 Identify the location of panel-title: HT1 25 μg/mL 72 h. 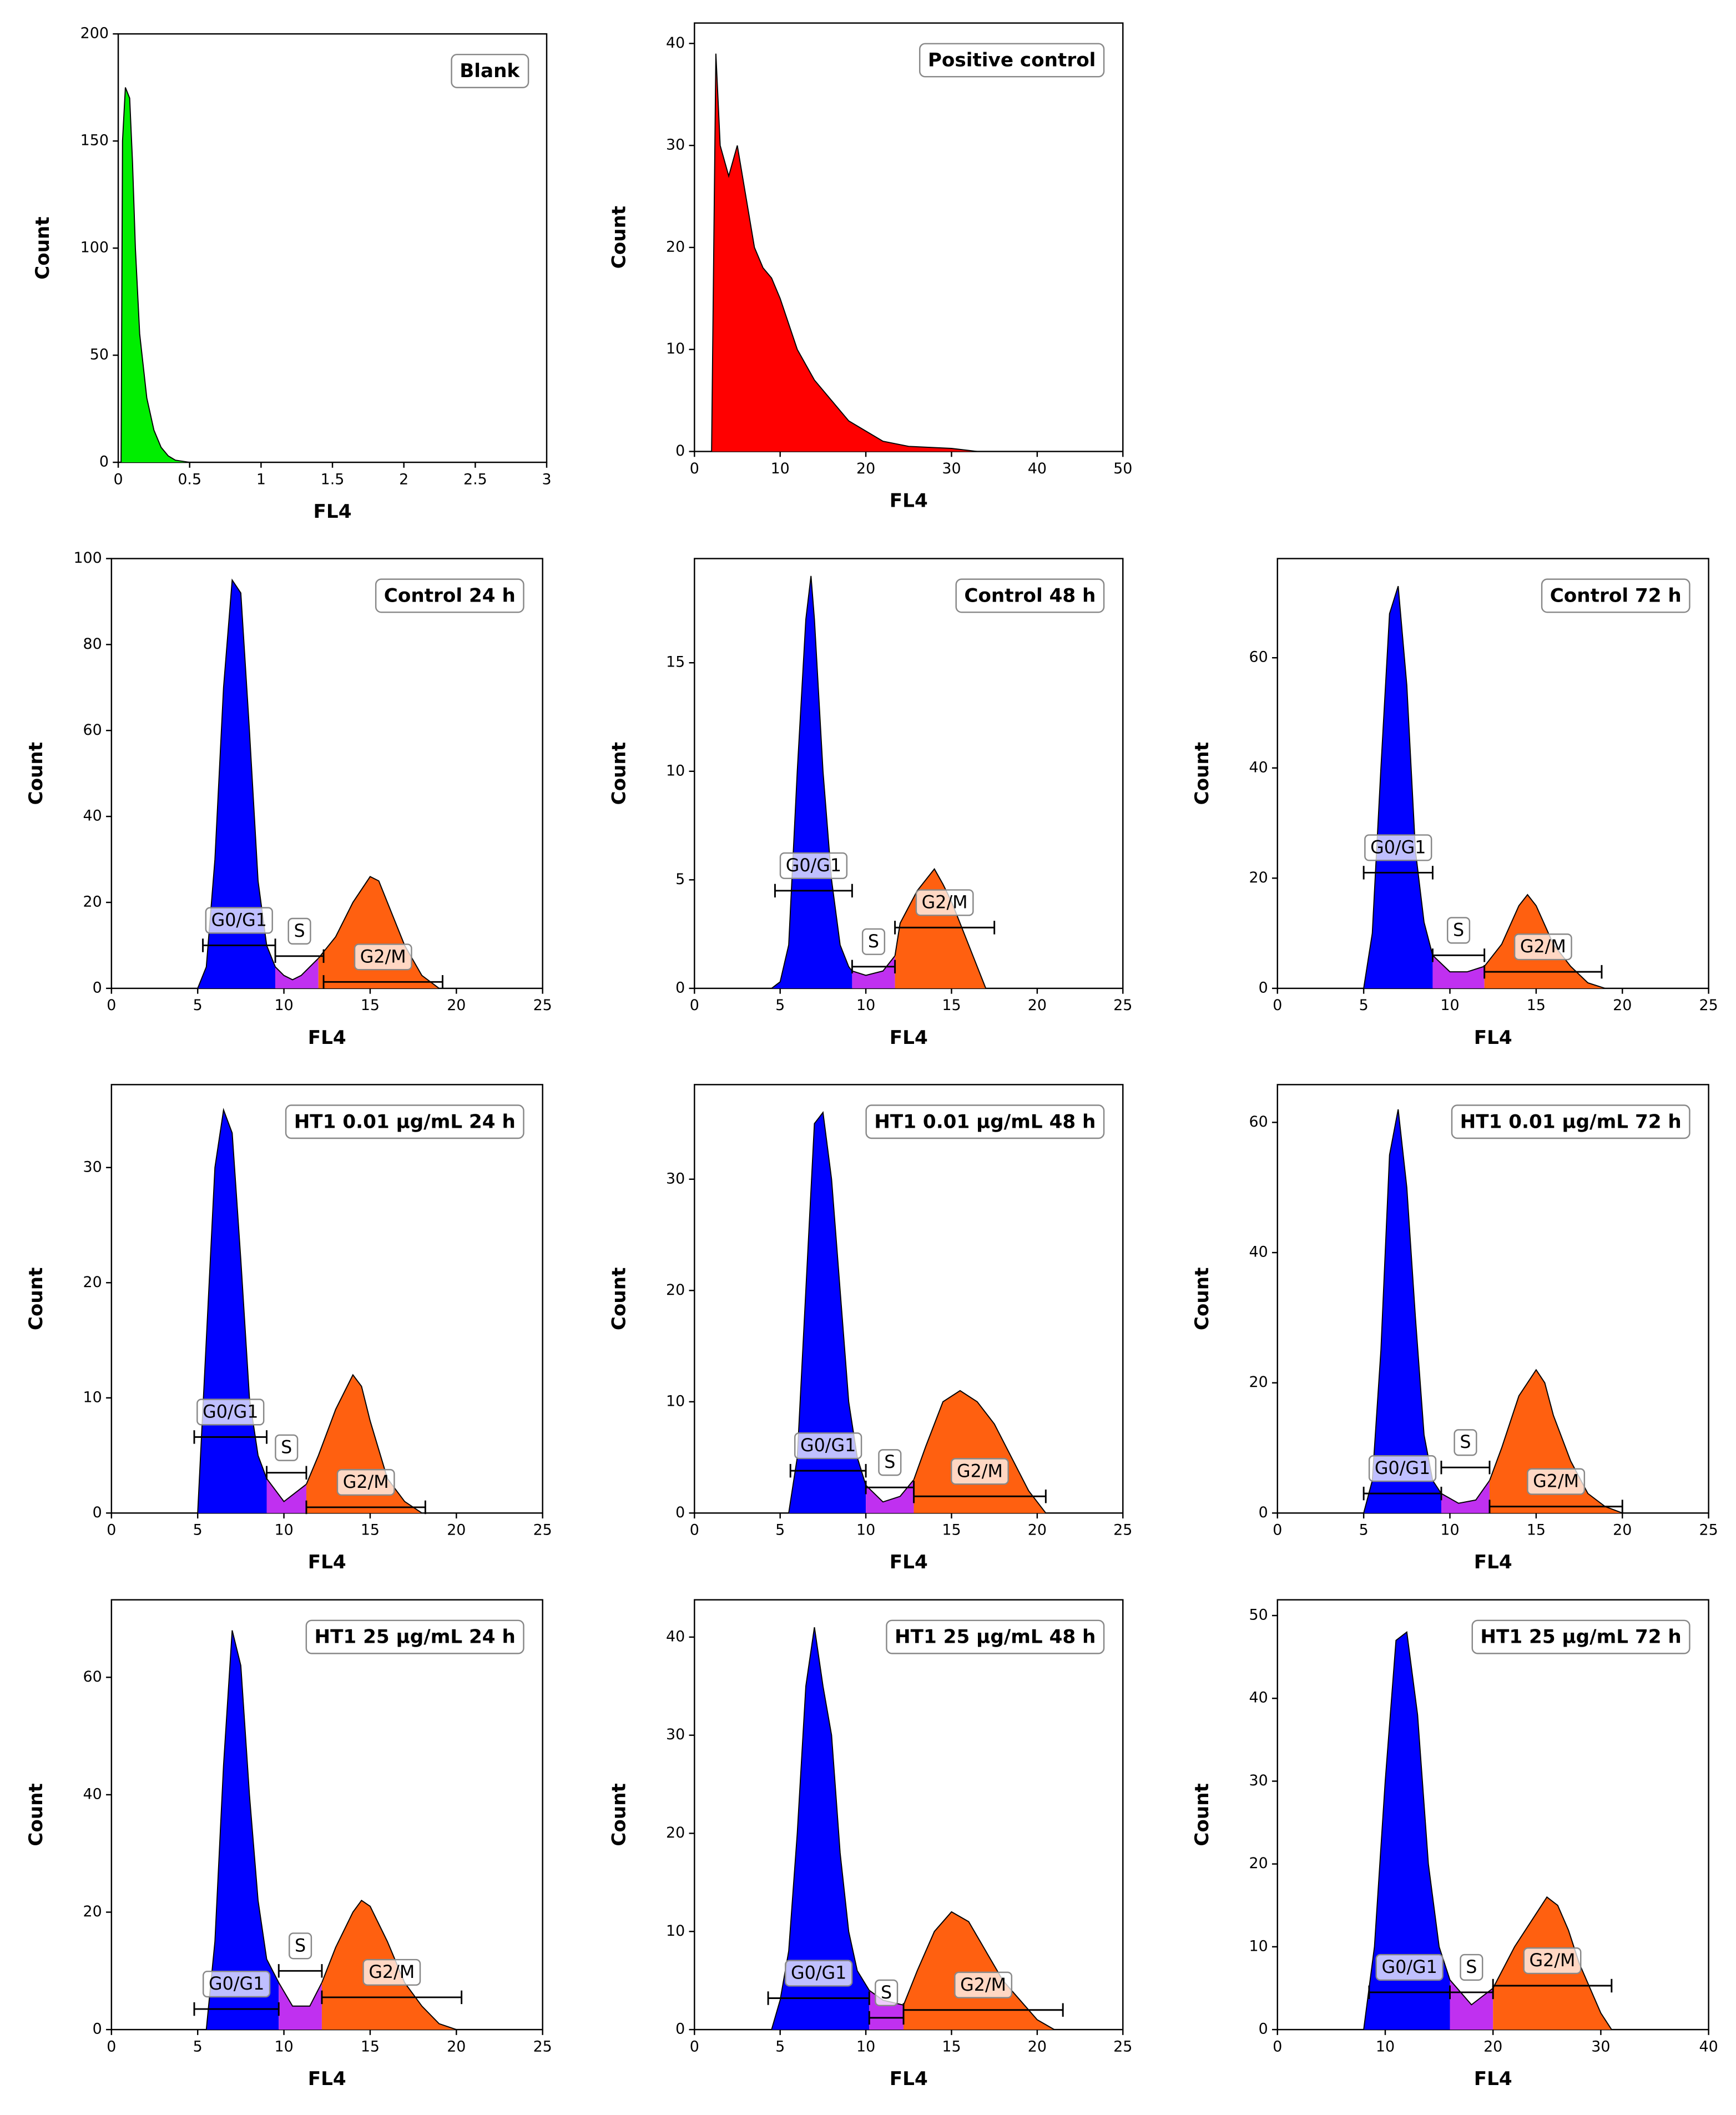
(1580, 1637).